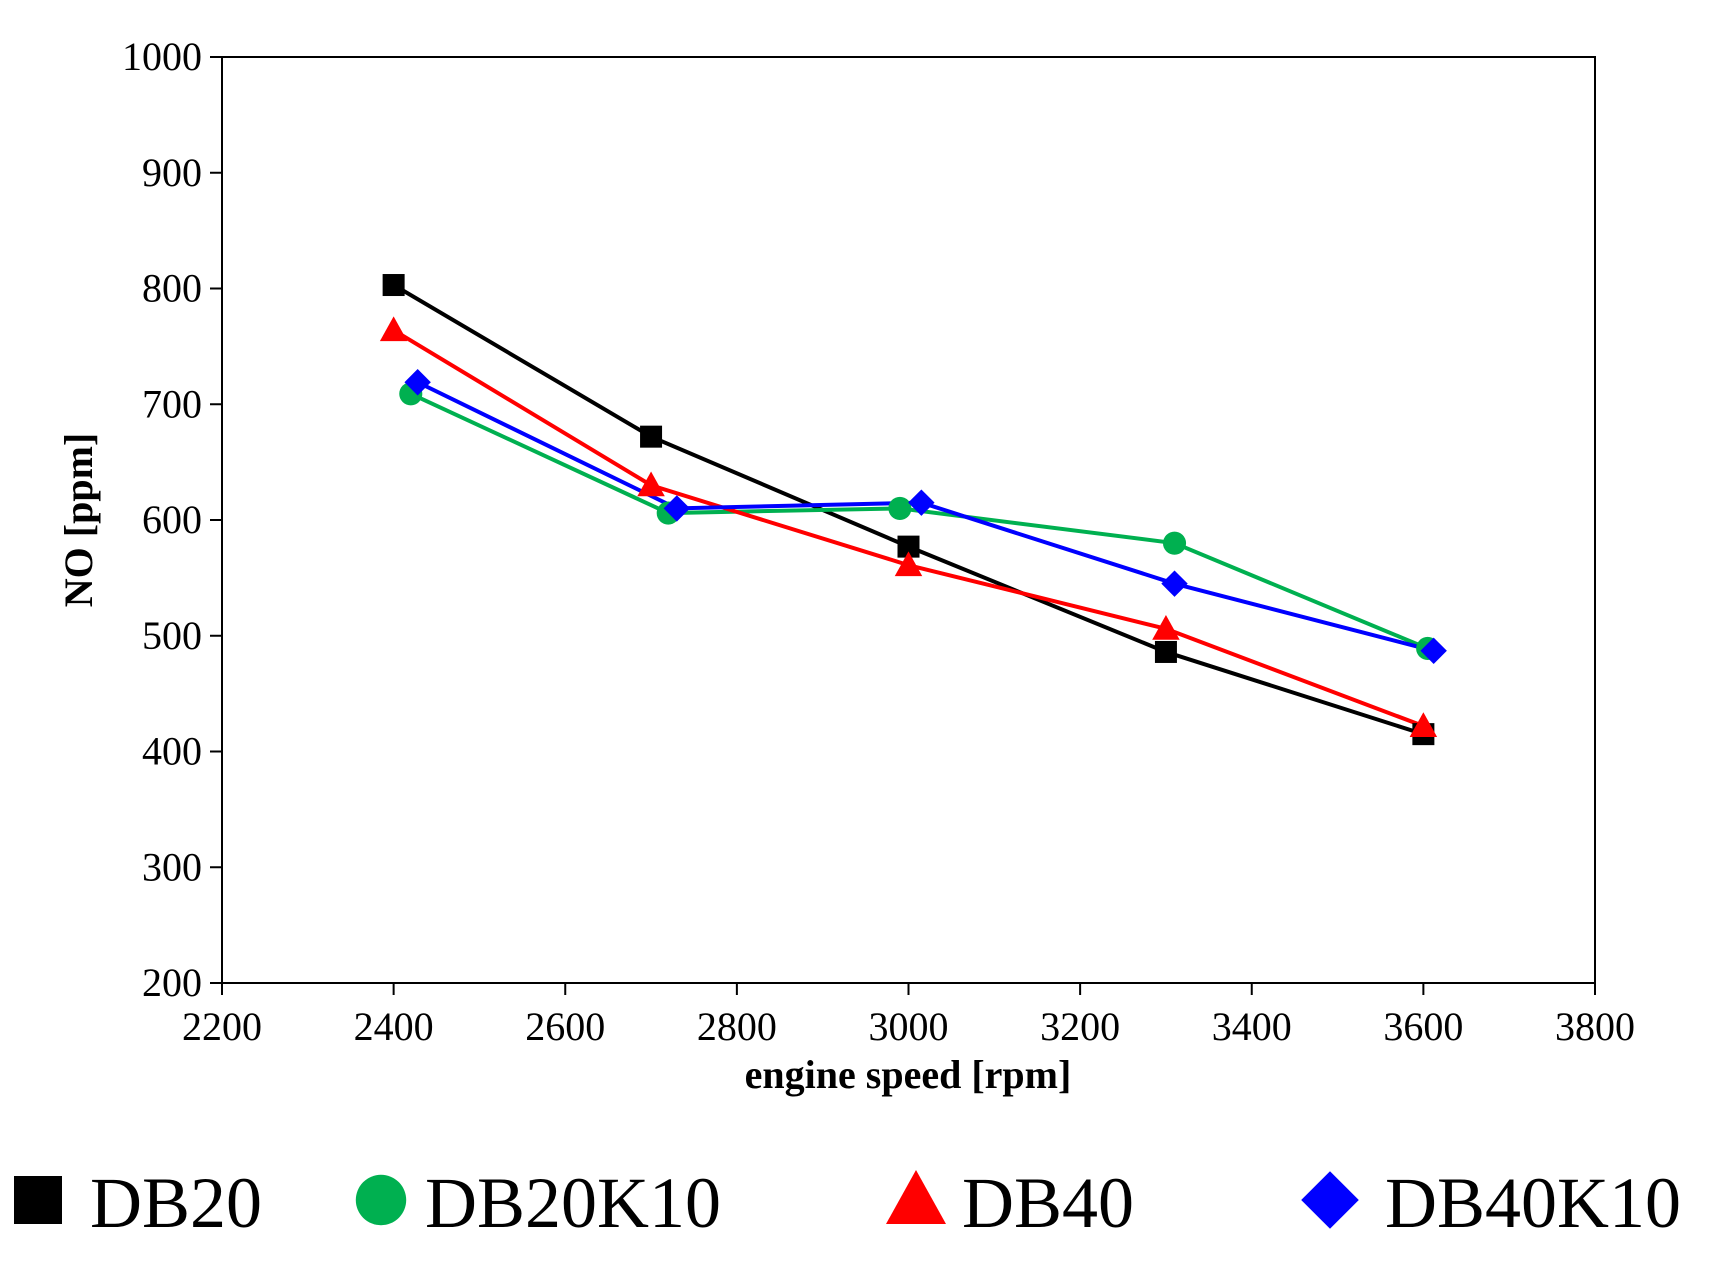 This screenshot has width=1720, height=1270. Describe the element at coordinates (172, 866) in the screenshot. I see `y-tick-label: 300` at that location.